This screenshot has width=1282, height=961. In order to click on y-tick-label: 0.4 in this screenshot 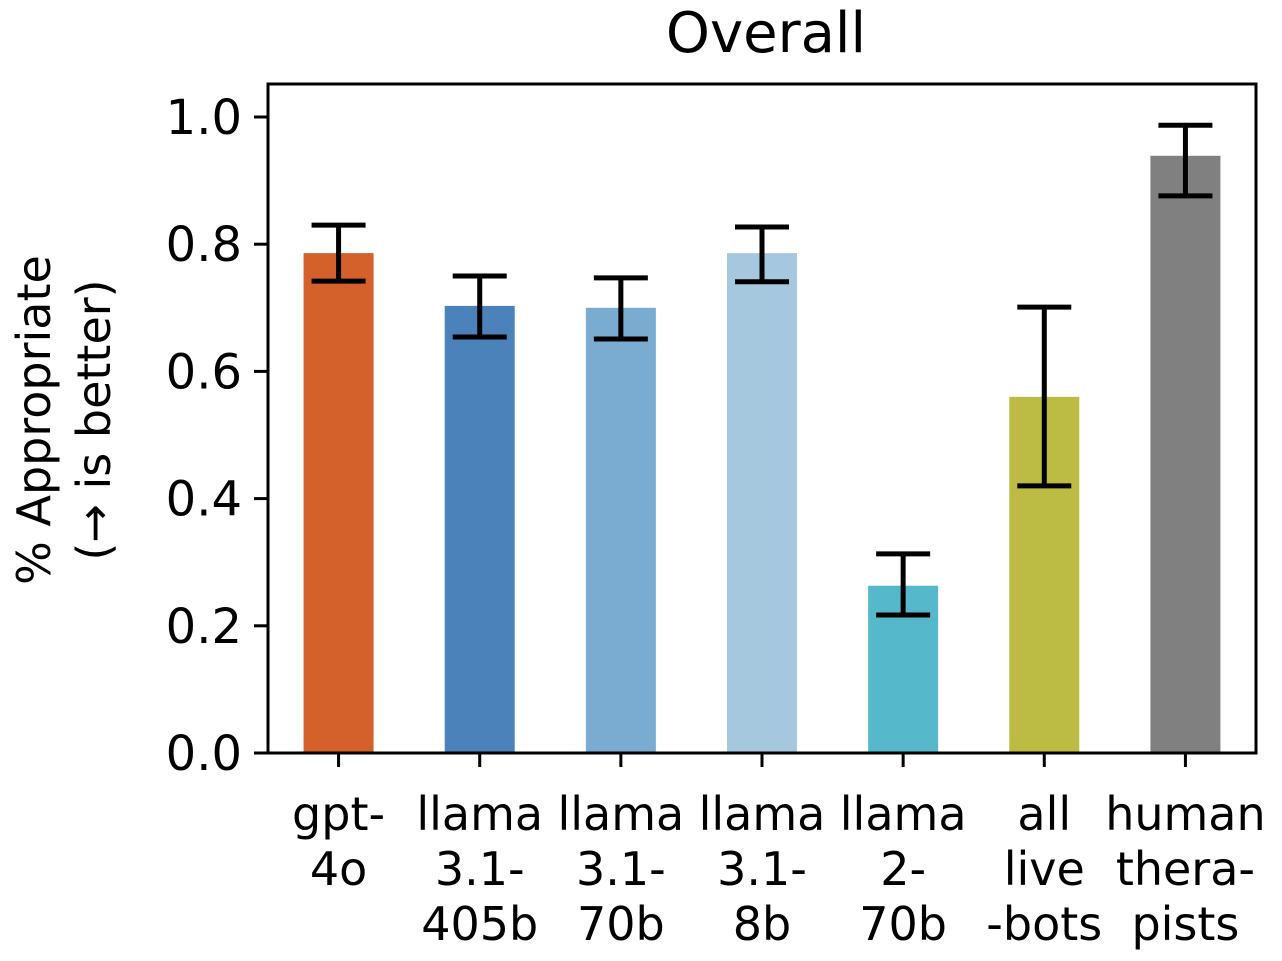, I will do `click(204, 500)`.